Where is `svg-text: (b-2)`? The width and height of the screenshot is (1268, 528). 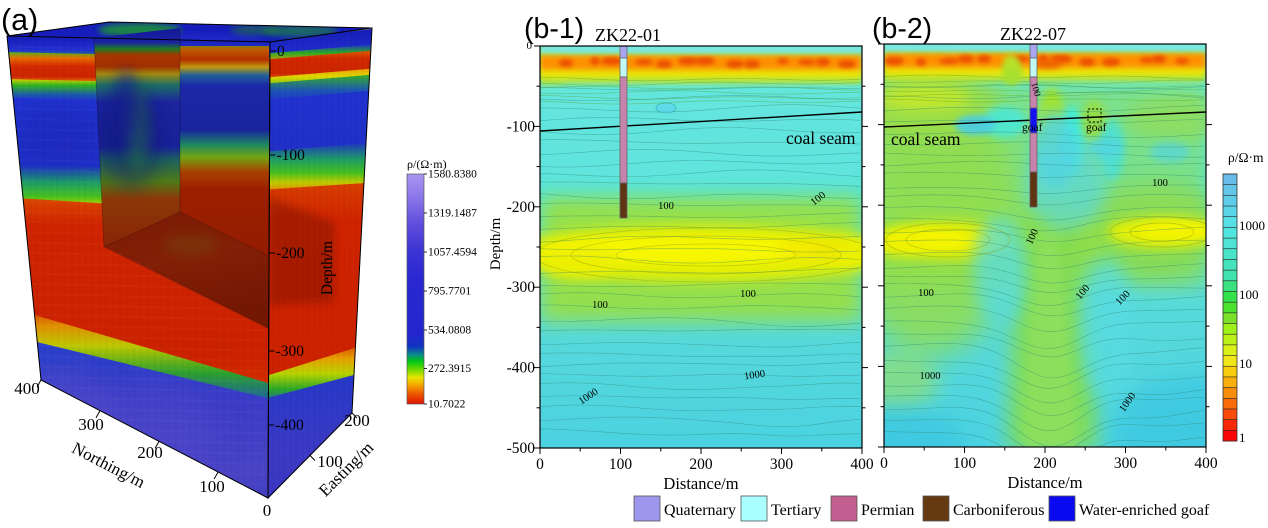 svg-text: (b-2) is located at coordinates (902, 29).